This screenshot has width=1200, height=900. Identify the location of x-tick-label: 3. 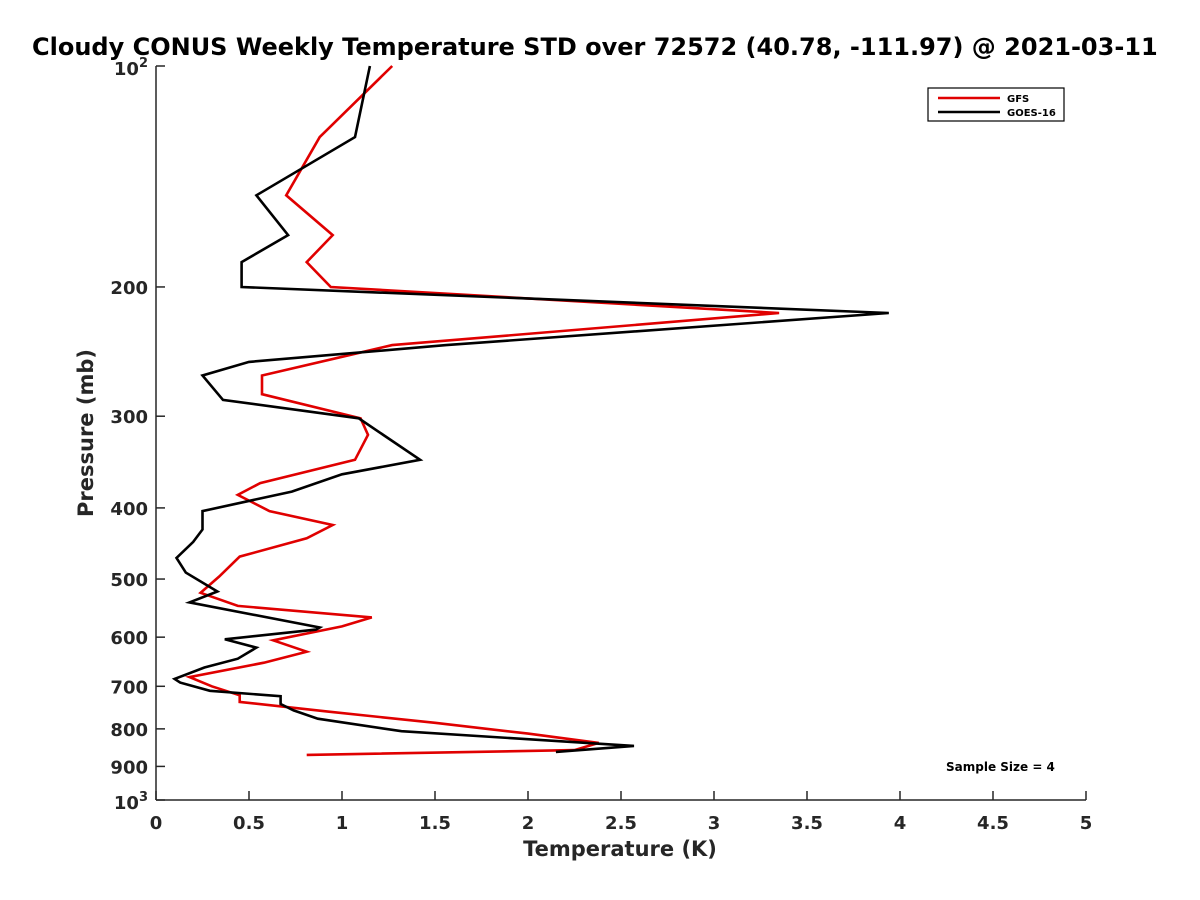
(714, 823).